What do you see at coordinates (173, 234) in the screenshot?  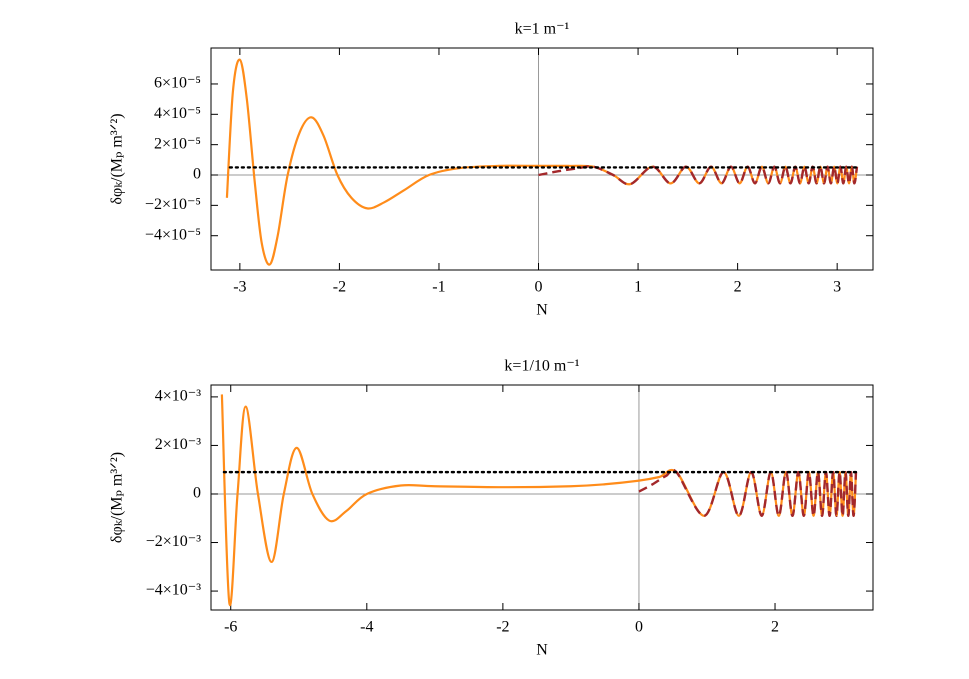 I see `y-tick-label: −4×10⁻⁵` at bounding box center [173, 234].